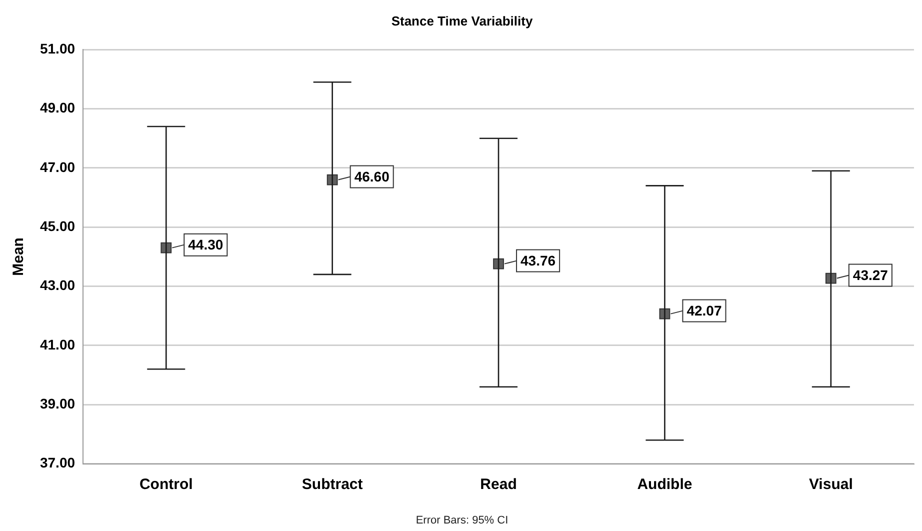  What do you see at coordinates (58, 403) in the screenshot?
I see `y-tick-label: 39.00` at bounding box center [58, 403].